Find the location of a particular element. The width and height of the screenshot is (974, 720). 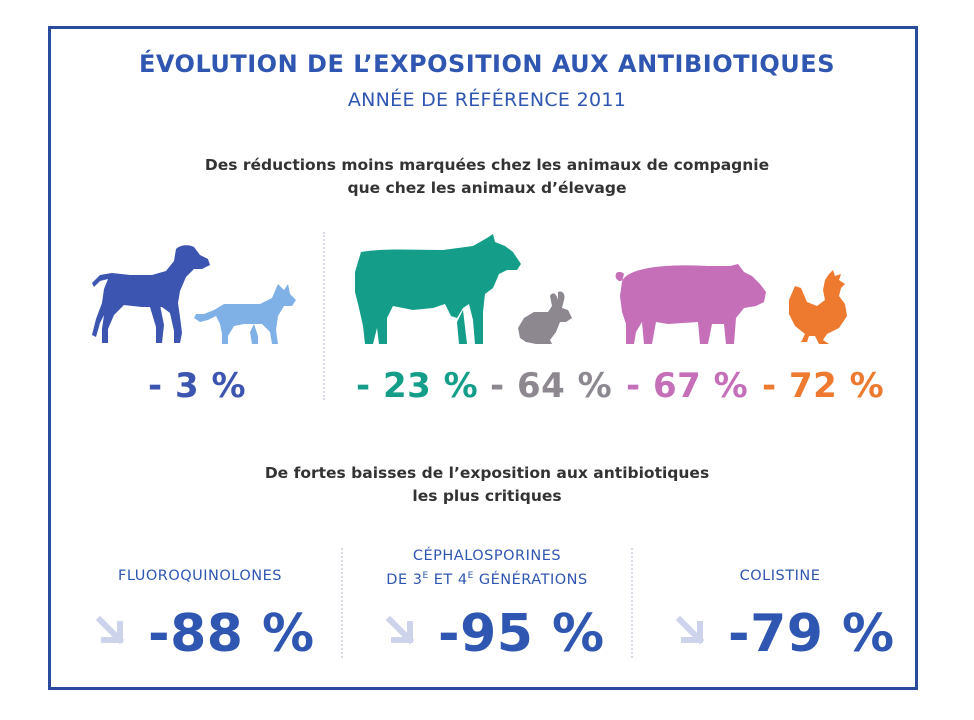

fluoroquinolones-percentage: -88 % is located at coordinates (231, 634).